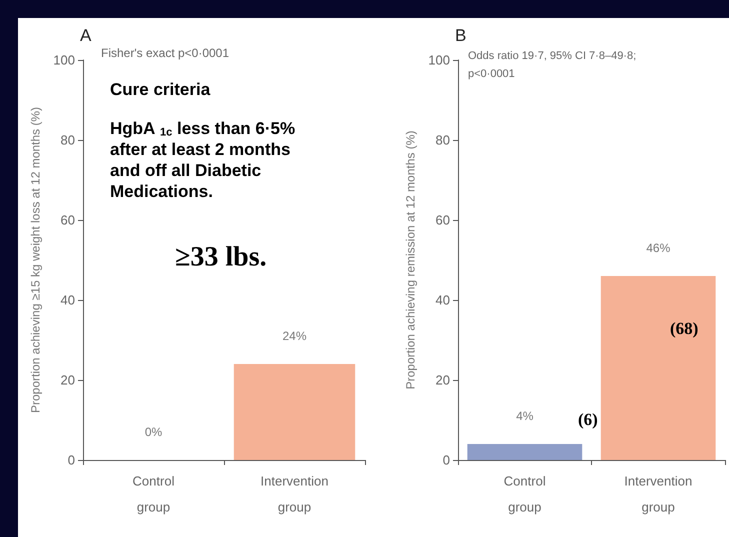 The height and width of the screenshot is (537, 729). I want to click on y-axis-title: Proportion achieving remission at 12 months (%), so click(410, 260).